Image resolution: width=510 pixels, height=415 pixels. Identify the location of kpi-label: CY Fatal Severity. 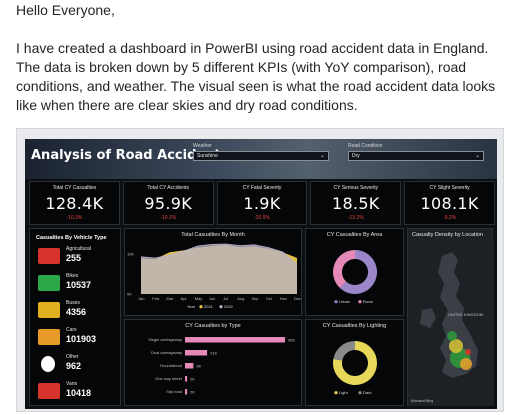
(262, 188).